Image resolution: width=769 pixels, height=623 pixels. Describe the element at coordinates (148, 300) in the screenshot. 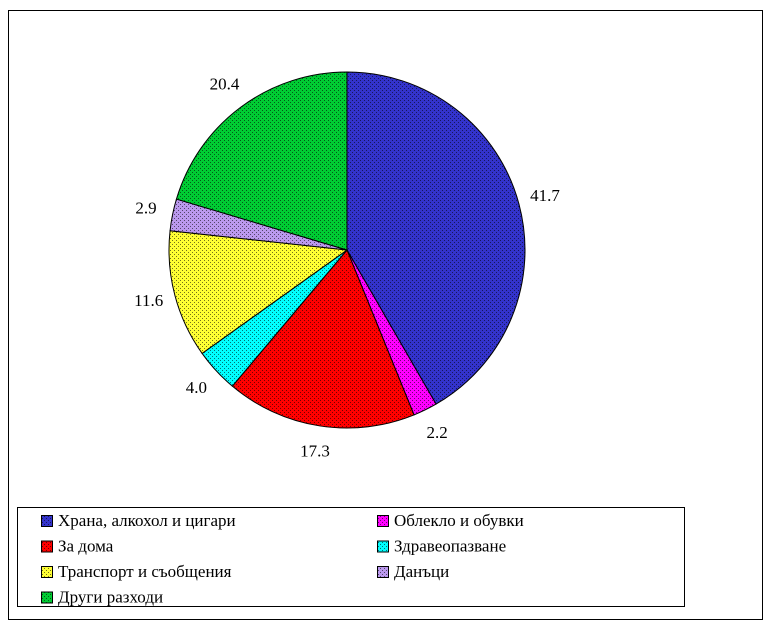

I see `data-label: 11.6` at that location.